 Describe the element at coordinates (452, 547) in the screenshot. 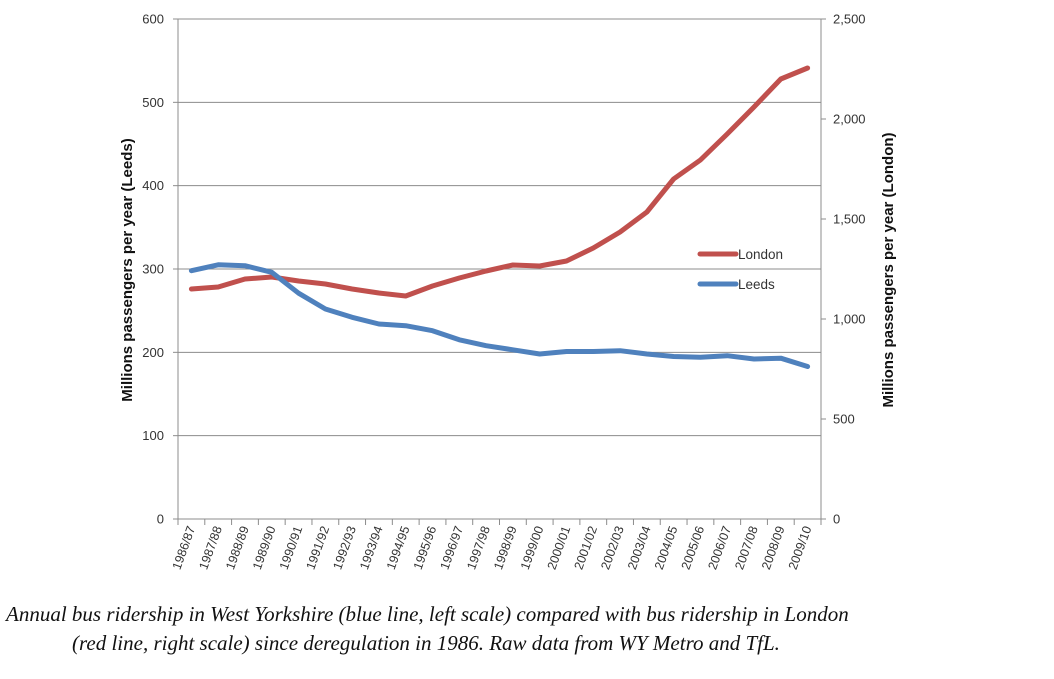

I see `x-tick-label: 1996/97` at that location.